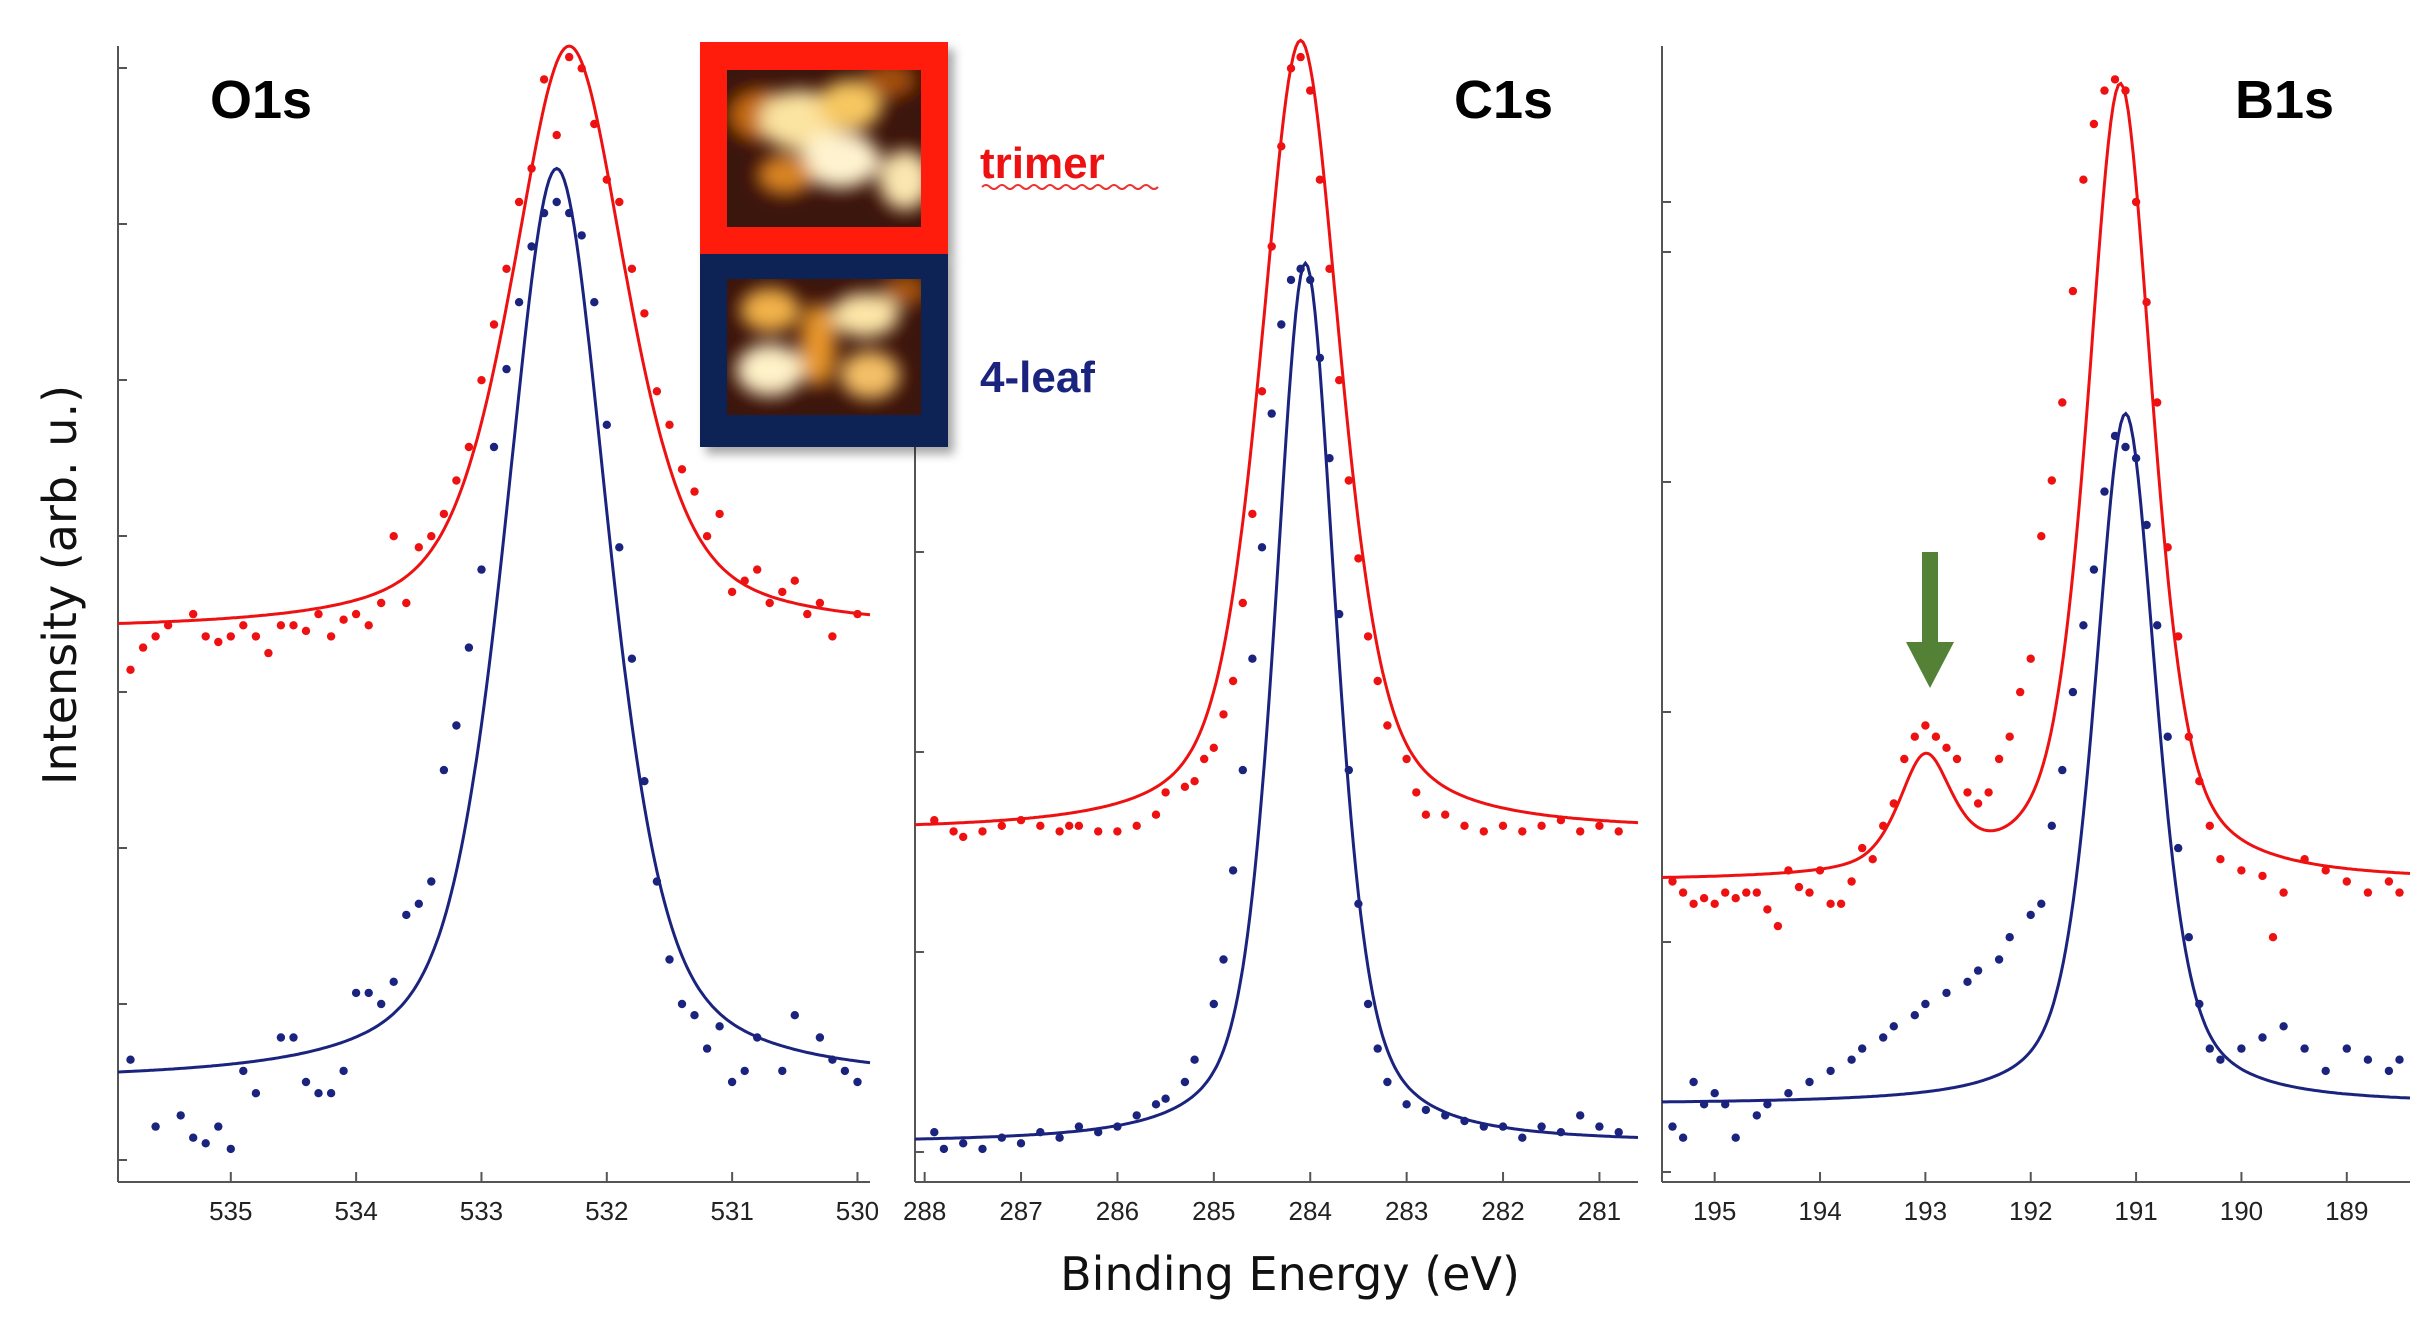 The image size is (2431, 1319). Describe the element at coordinates (2030, 1211) in the screenshot. I see `x-tick-label: 192` at that location.